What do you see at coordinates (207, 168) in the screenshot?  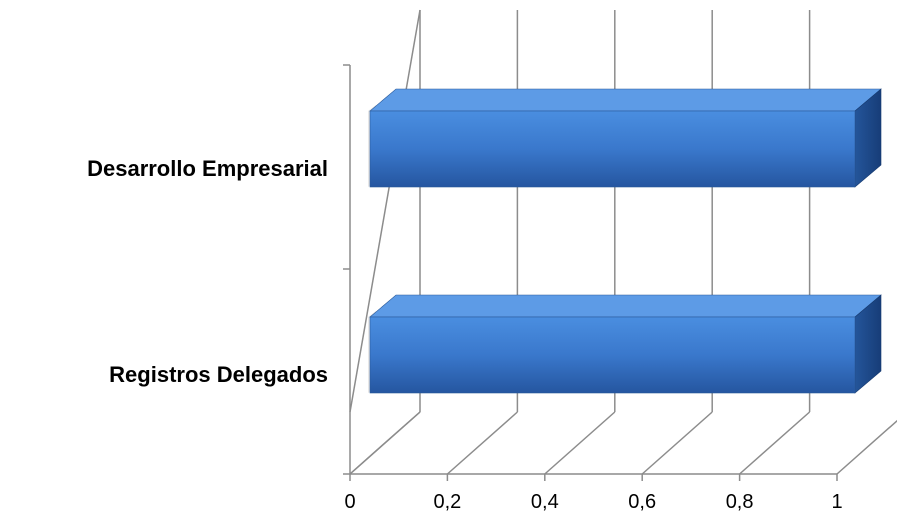 I see `category-label: Desarrollo Empresarial` at bounding box center [207, 168].